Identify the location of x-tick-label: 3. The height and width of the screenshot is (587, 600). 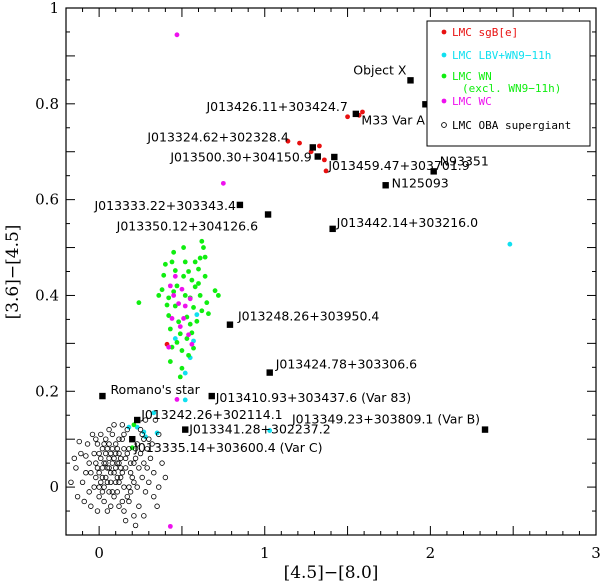
(595, 553).